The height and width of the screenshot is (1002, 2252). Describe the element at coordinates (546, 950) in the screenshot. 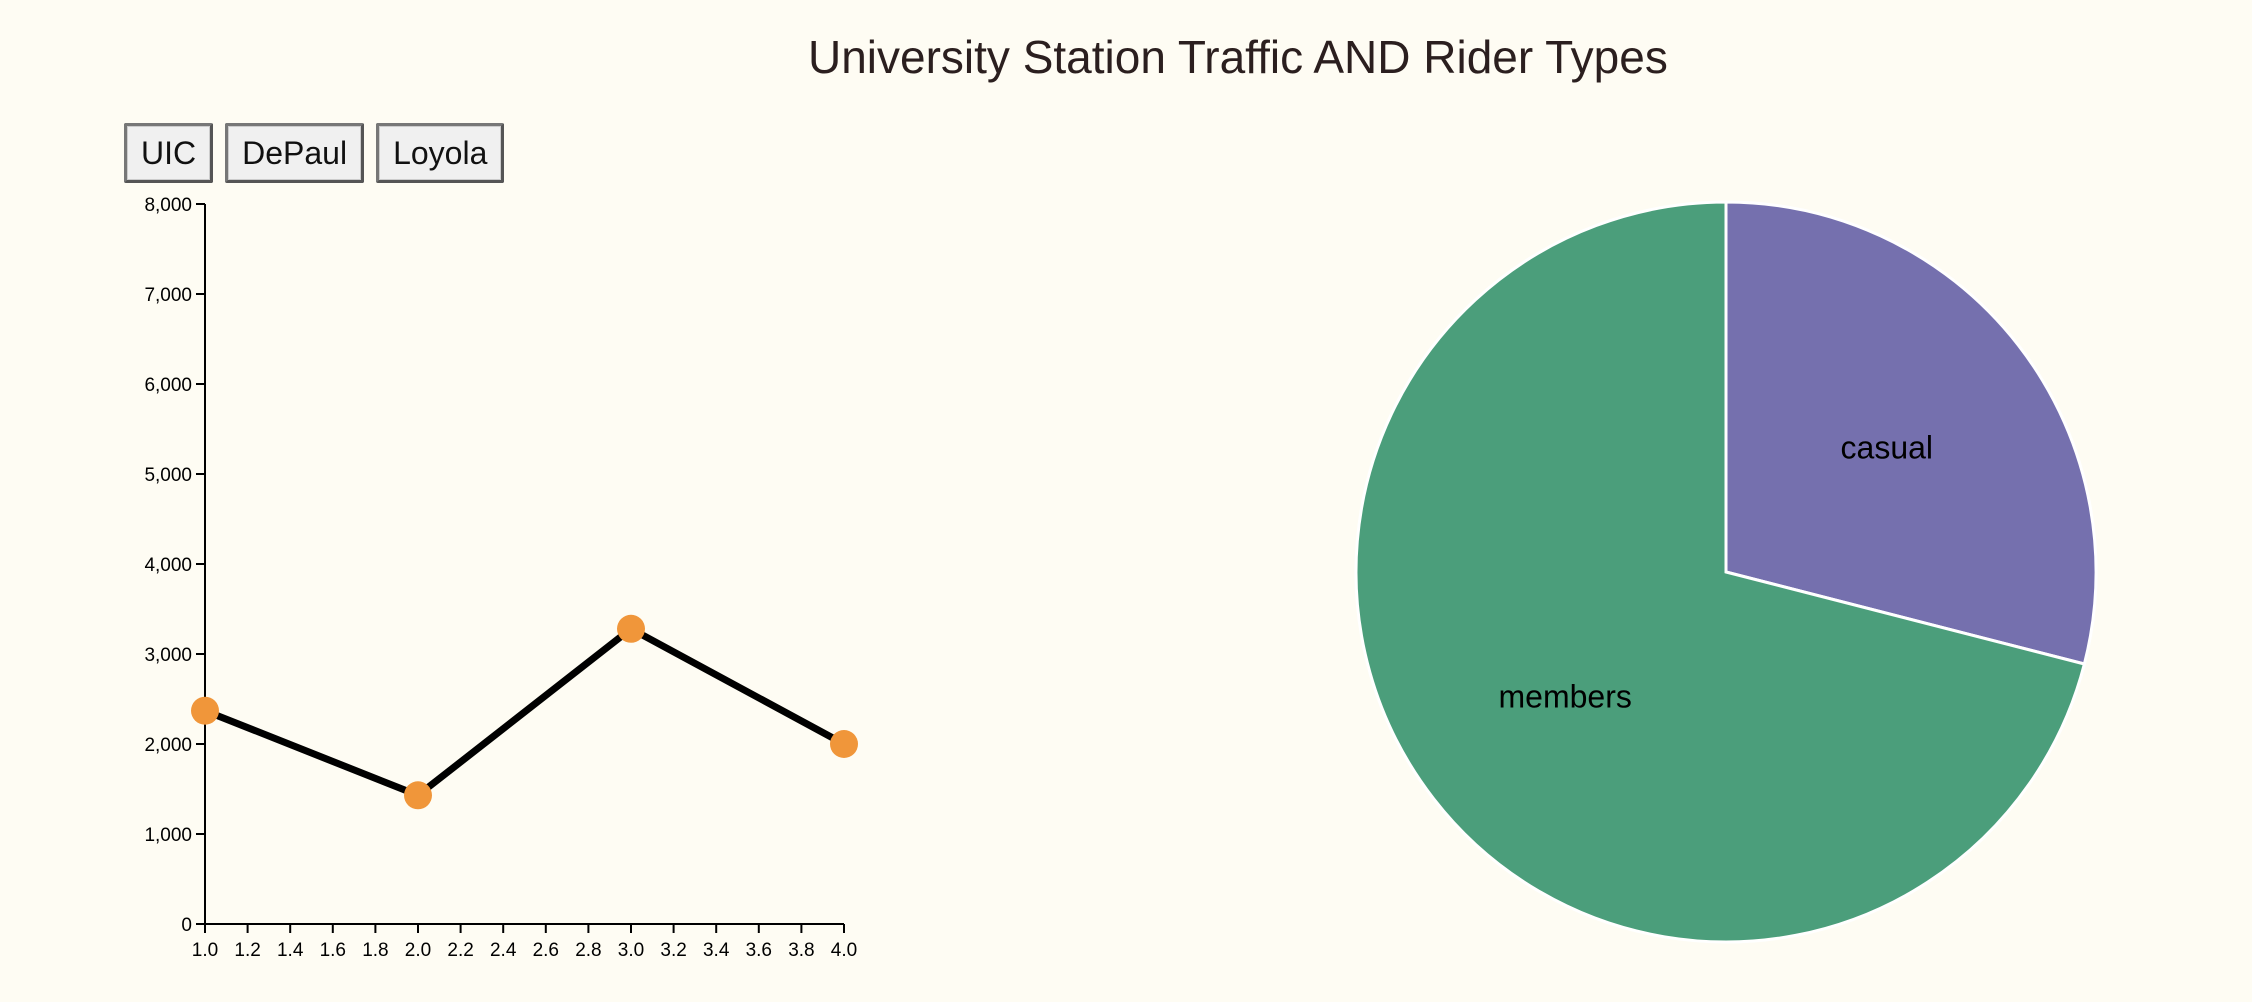

I see `x-tick-label: 2.6` at that location.